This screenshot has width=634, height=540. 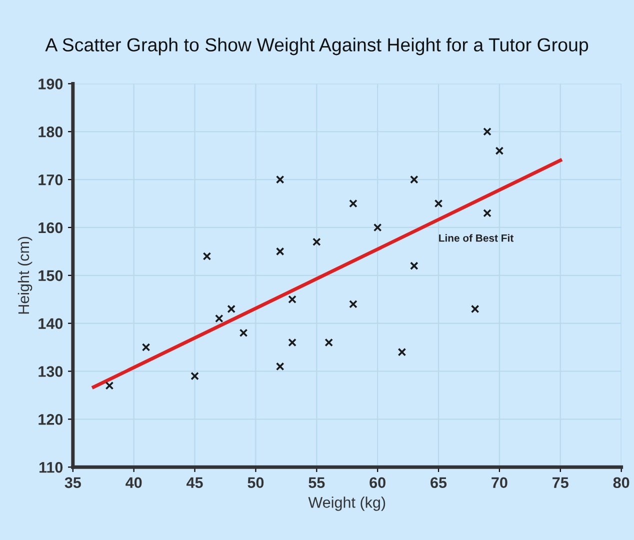 I want to click on y-tick-label: 110, so click(x=51, y=467).